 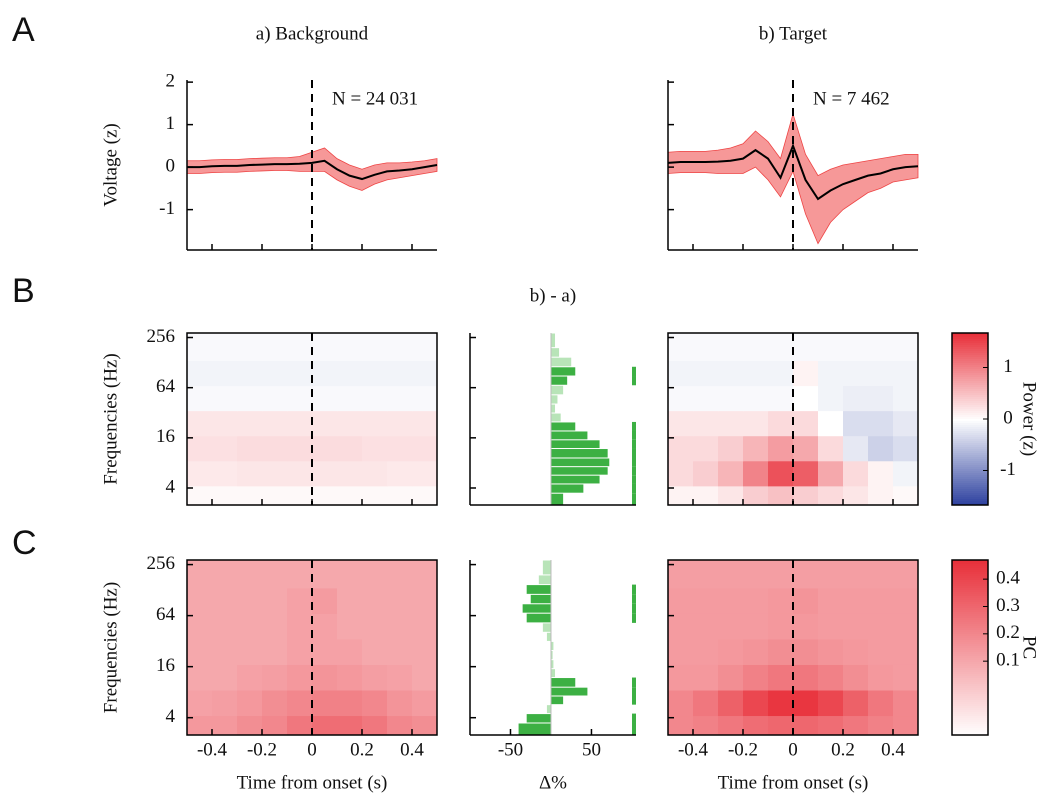 I want to click on colorbar-label: Power (z), so click(x=1029, y=419).